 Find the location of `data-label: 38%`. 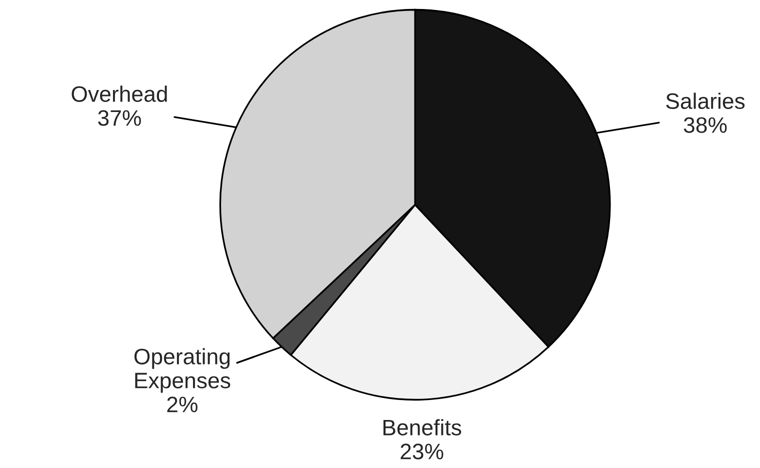

data-label: 38% is located at coordinates (705, 125).